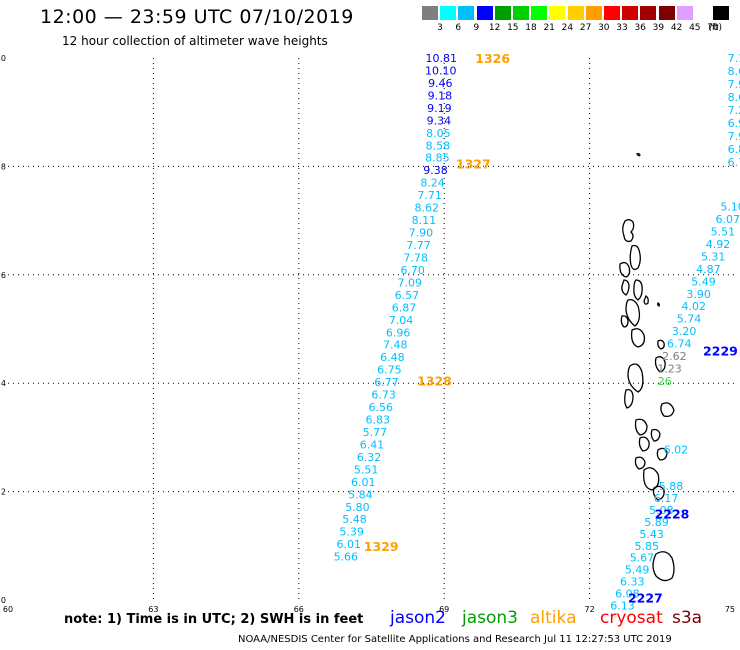 The width and height of the screenshot is (740, 650). Describe the element at coordinates (3, 600) in the screenshot. I see `lat-tick-label: 0` at that location.